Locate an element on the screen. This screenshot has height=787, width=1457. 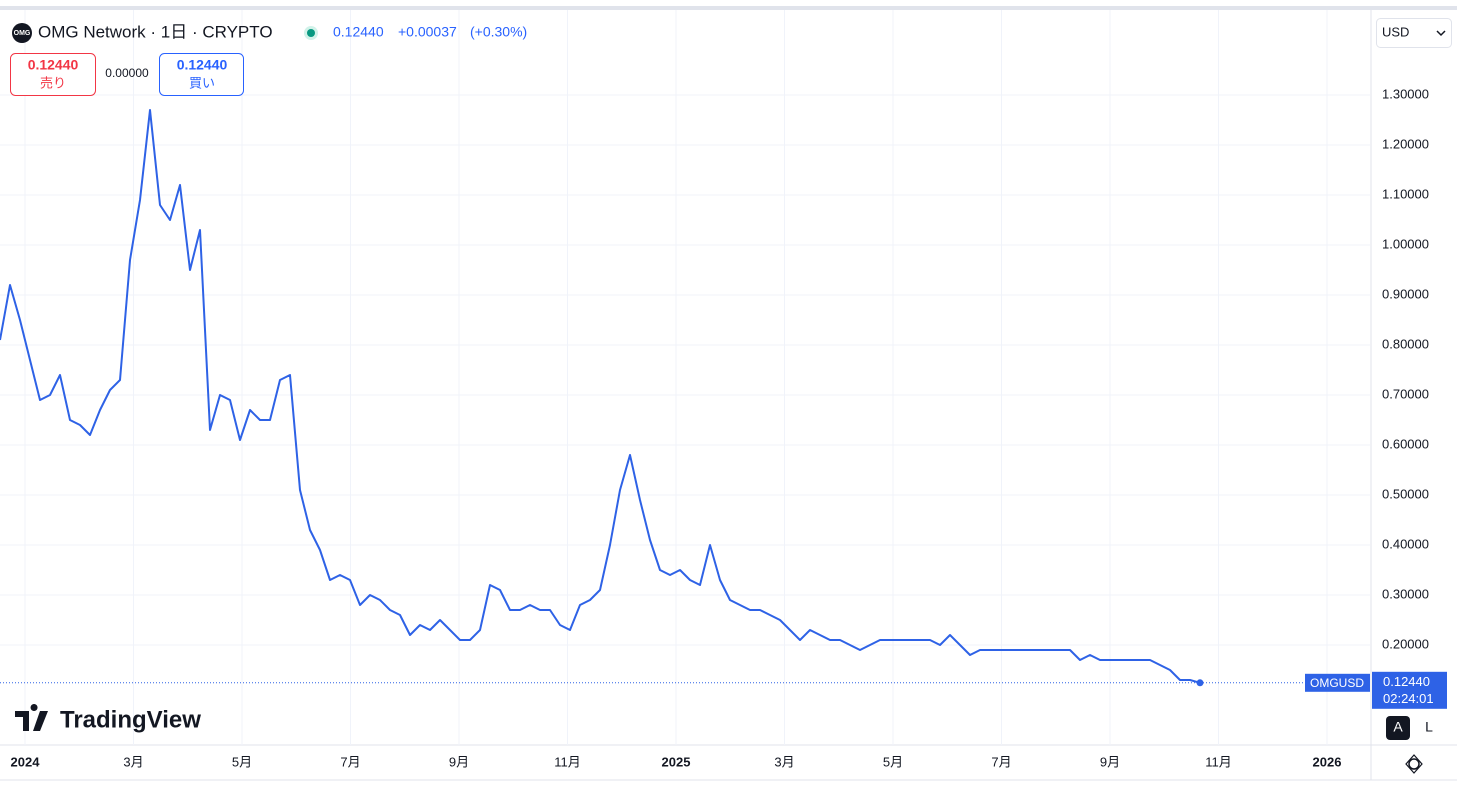
buy-label: 買い is located at coordinates (202, 82).